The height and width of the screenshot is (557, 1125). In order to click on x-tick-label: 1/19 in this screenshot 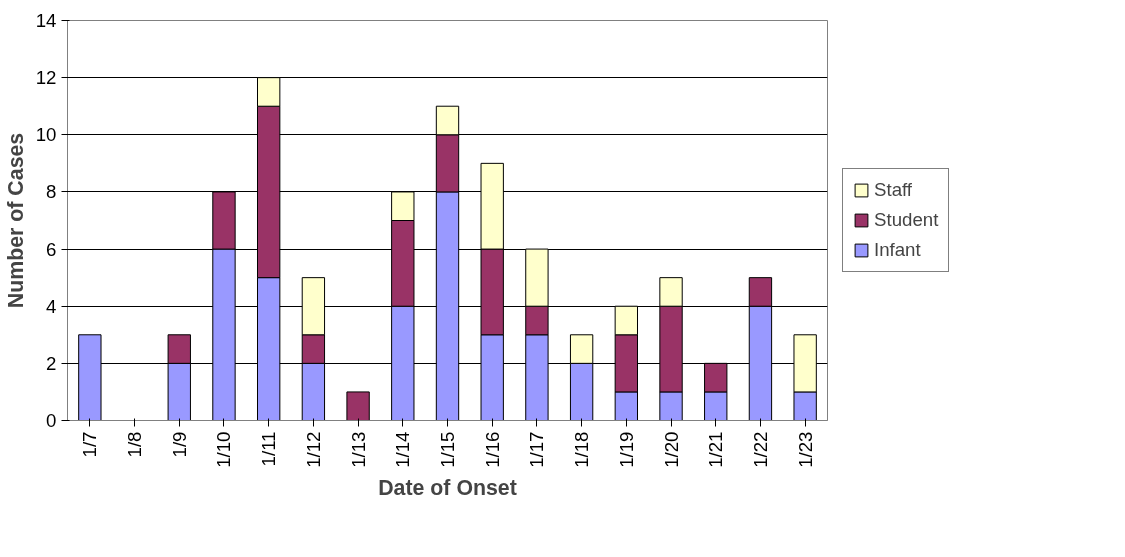, I will do `click(626, 449)`.